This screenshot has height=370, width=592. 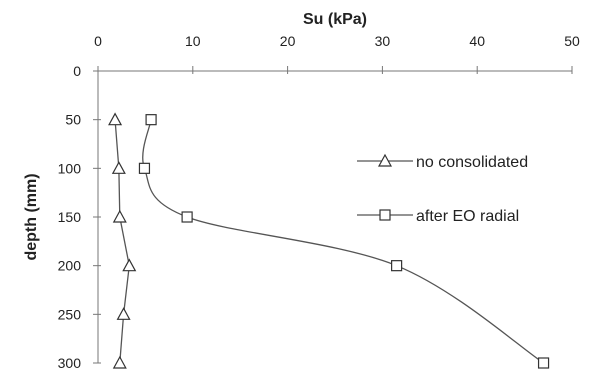 What do you see at coordinates (70, 362) in the screenshot?
I see `y-tick-label: 300` at bounding box center [70, 362].